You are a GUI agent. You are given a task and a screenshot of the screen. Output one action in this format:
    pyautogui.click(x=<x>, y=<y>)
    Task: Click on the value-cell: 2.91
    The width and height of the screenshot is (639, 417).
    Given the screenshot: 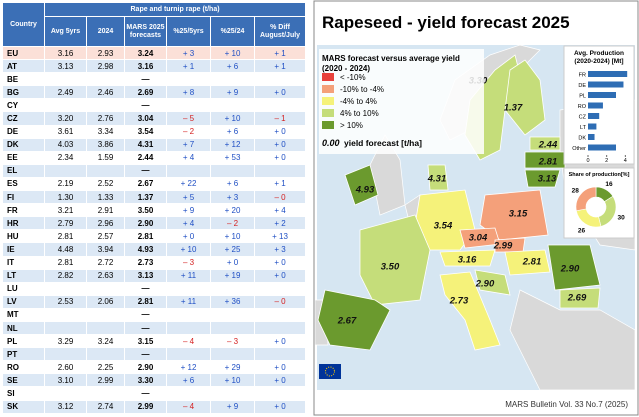 What is the action you would take?
    pyautogui.click(x=105, y=210)
    